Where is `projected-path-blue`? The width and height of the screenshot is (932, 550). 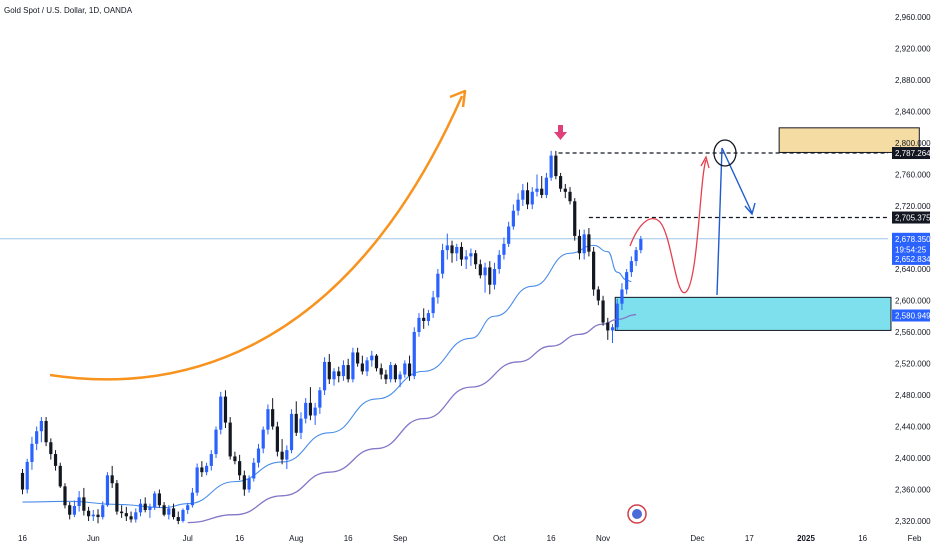 projected-path-blue is located at coordinates (734, 221).